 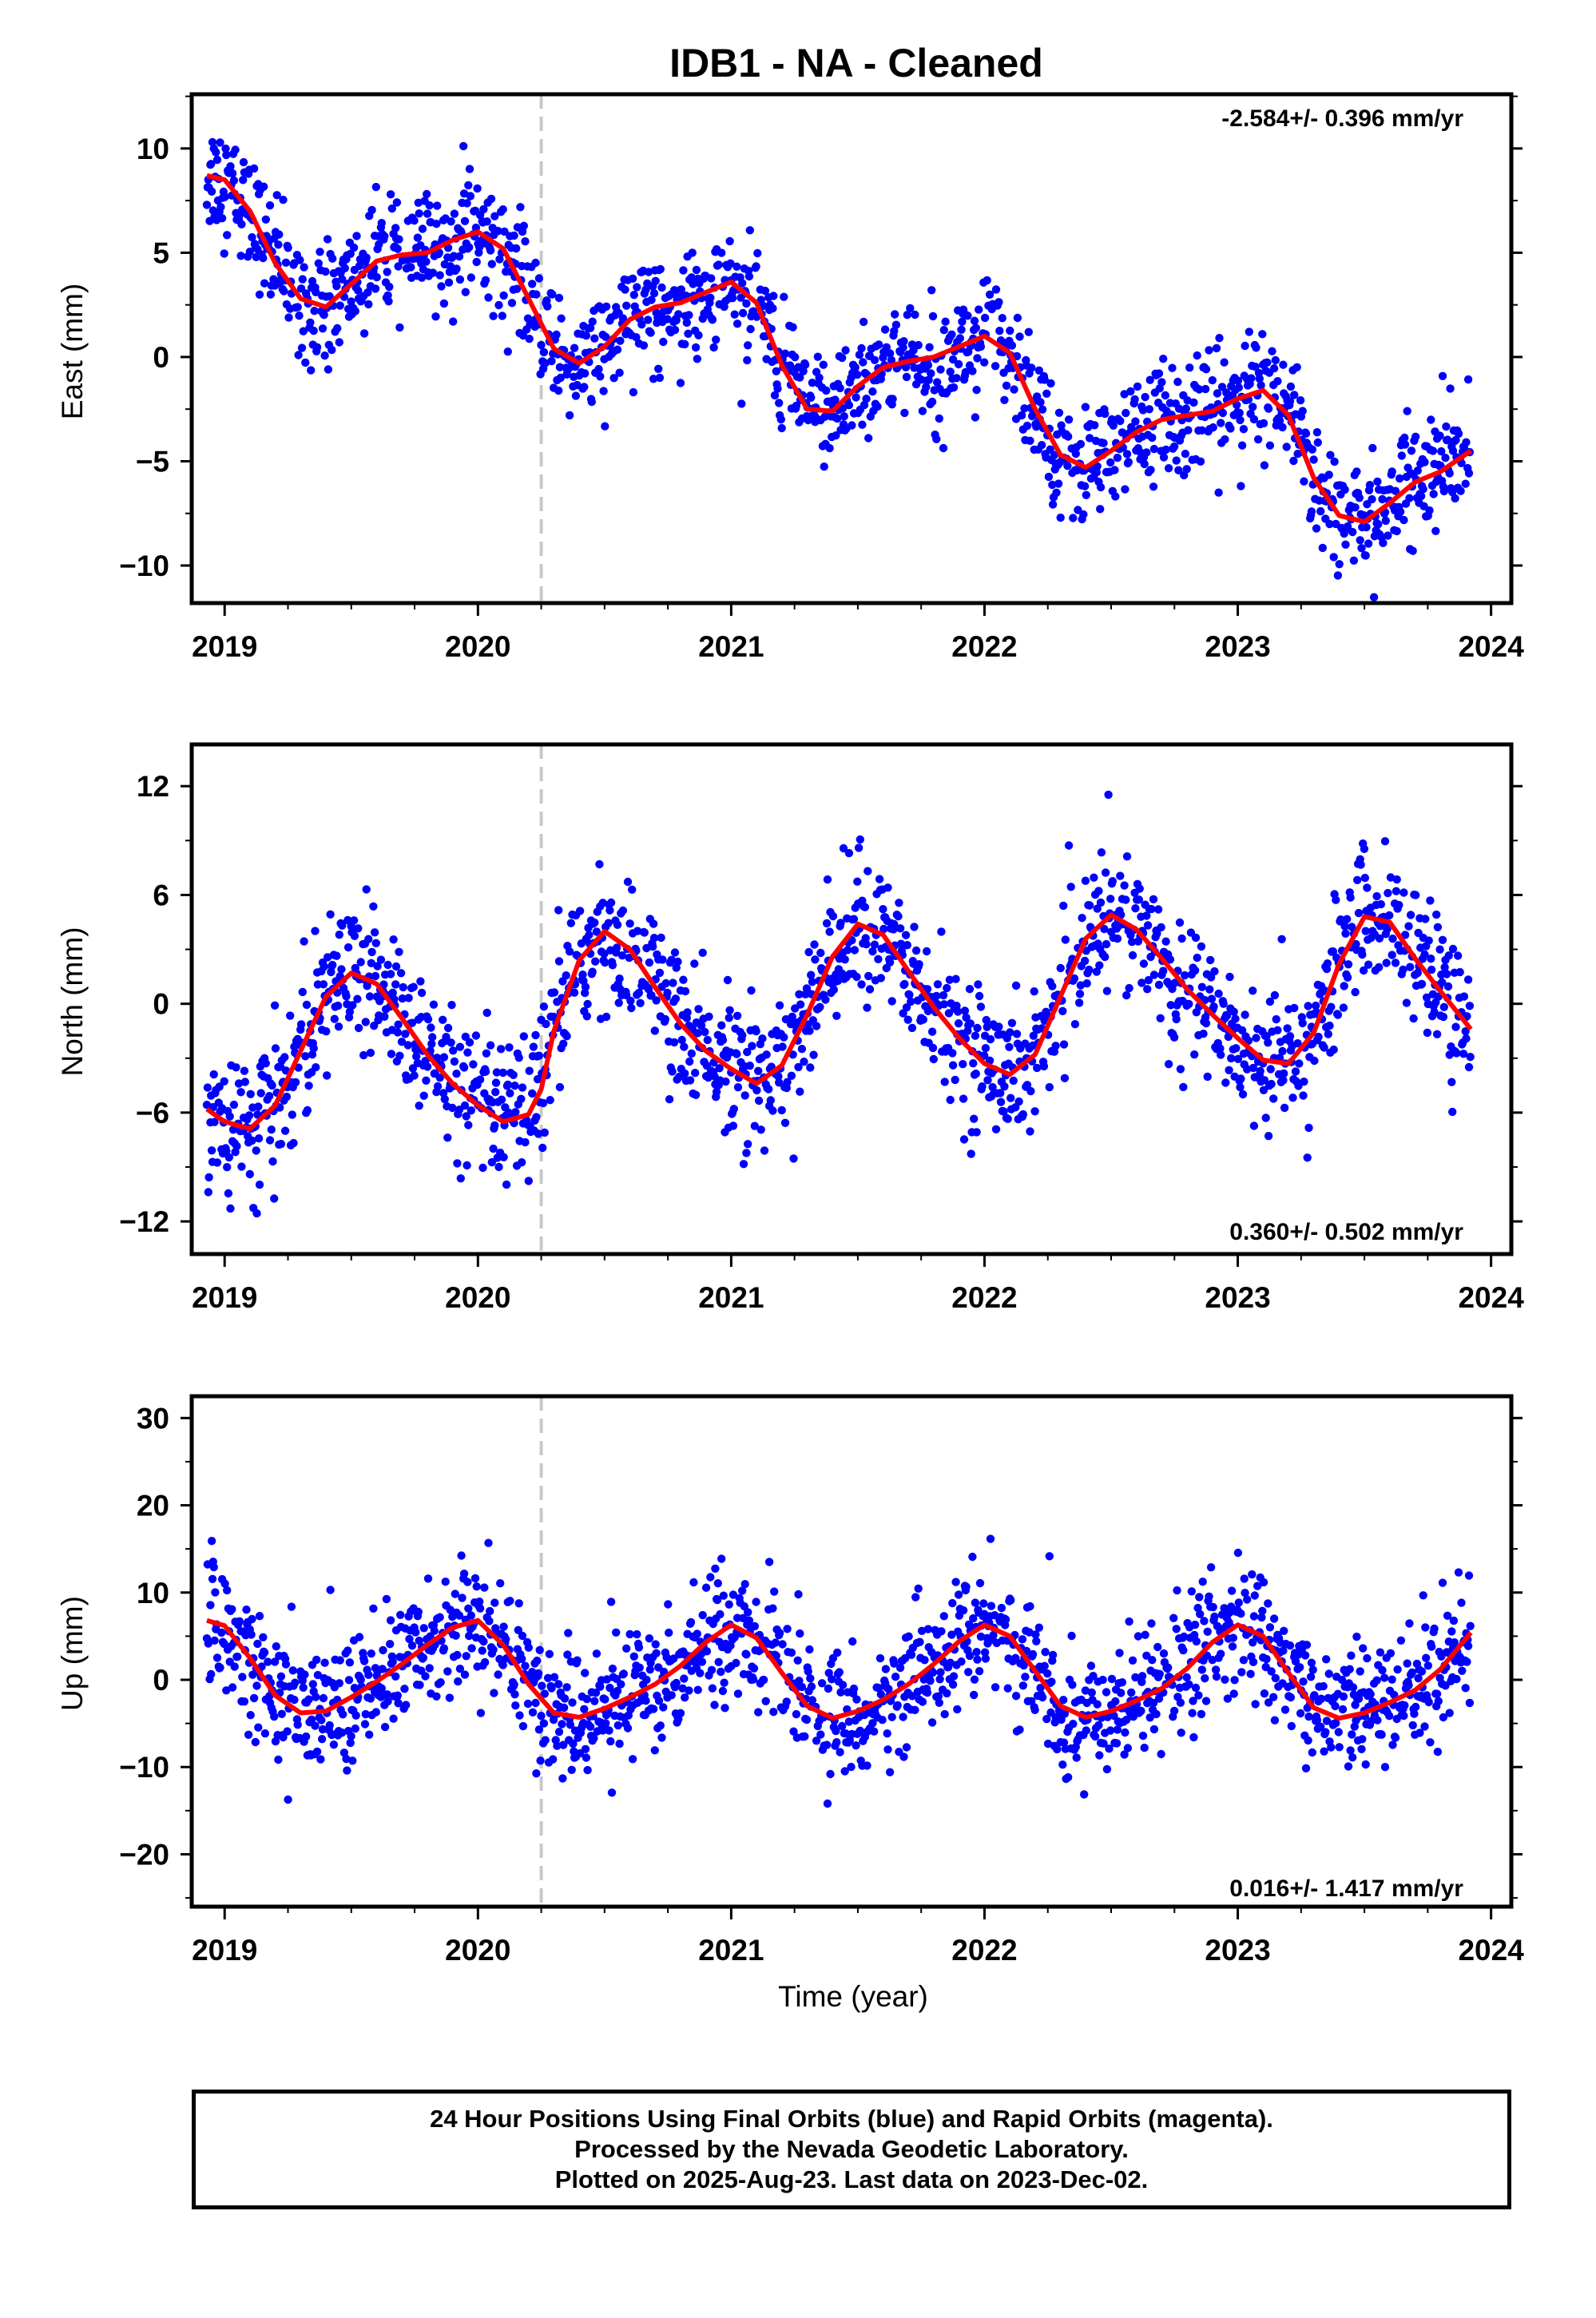 What do you see at coordinates (477, 646) in the screenshot?
I see `x-tick-label: 2020` at bounding box center [477, 646].